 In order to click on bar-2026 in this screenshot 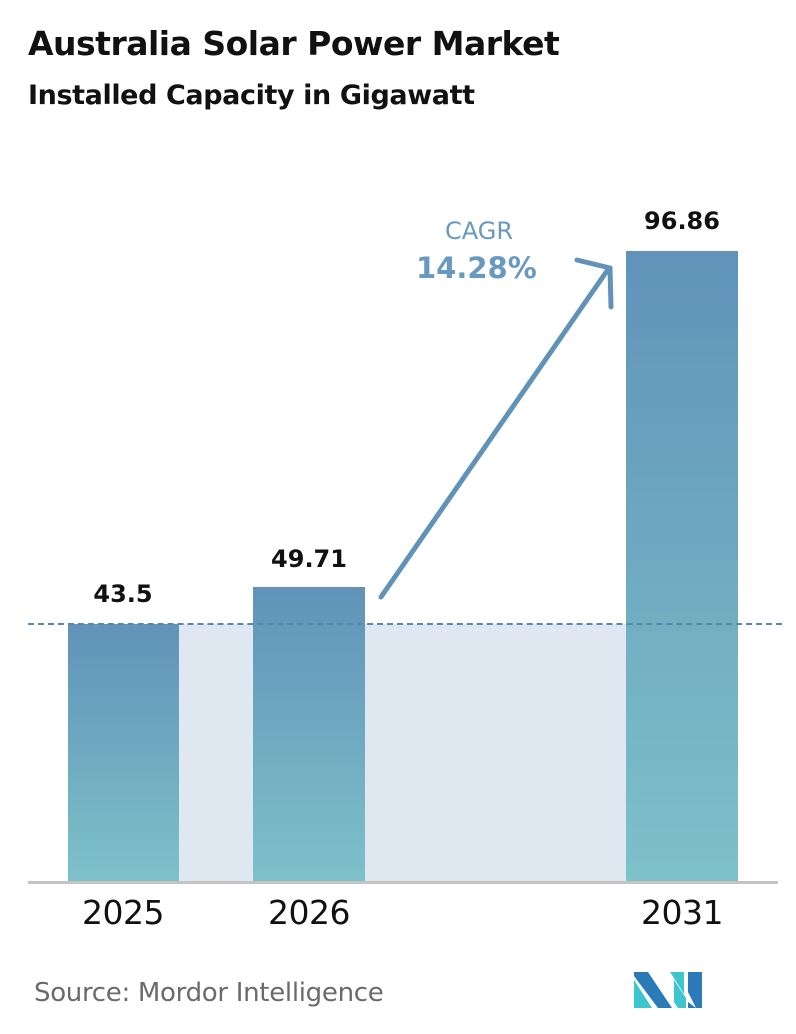, I will do `click(309, 734)`.